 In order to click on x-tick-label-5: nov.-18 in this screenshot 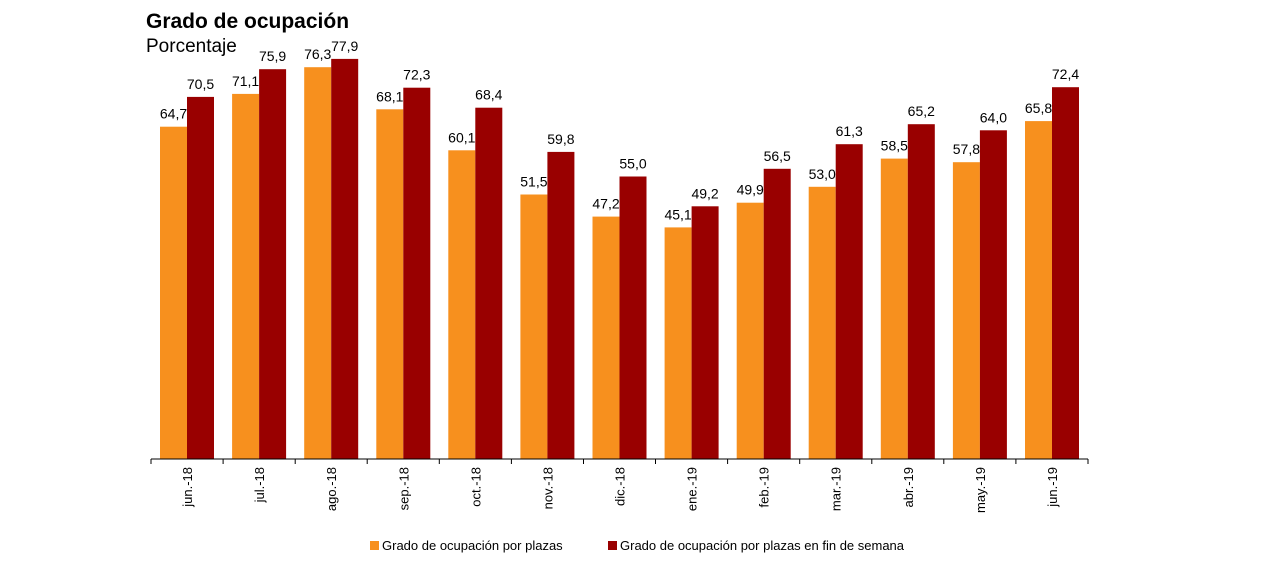, I will do `click(547, 488)`.